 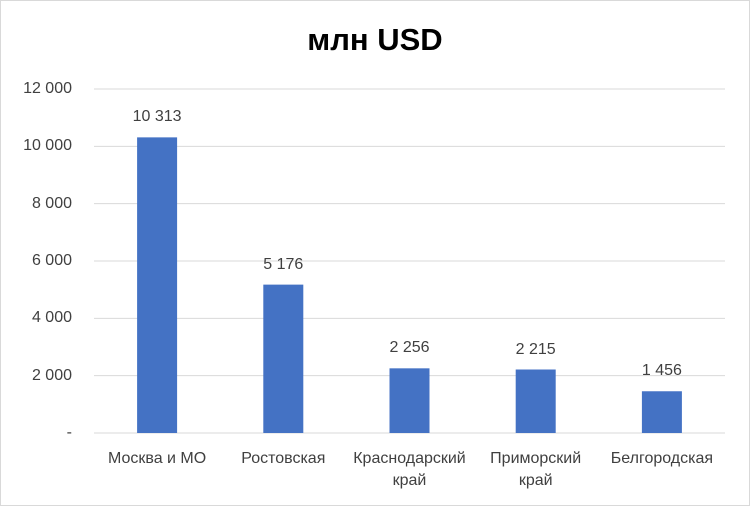 I want to click on y-tick-label: 6 000, so click(x=51, y=260).